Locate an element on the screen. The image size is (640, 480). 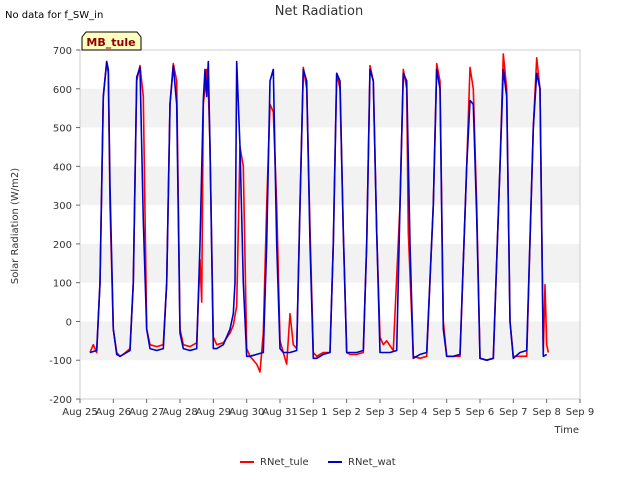
legend-label-rnet-tule: RNet_tule is located at coordinates (284, 462).